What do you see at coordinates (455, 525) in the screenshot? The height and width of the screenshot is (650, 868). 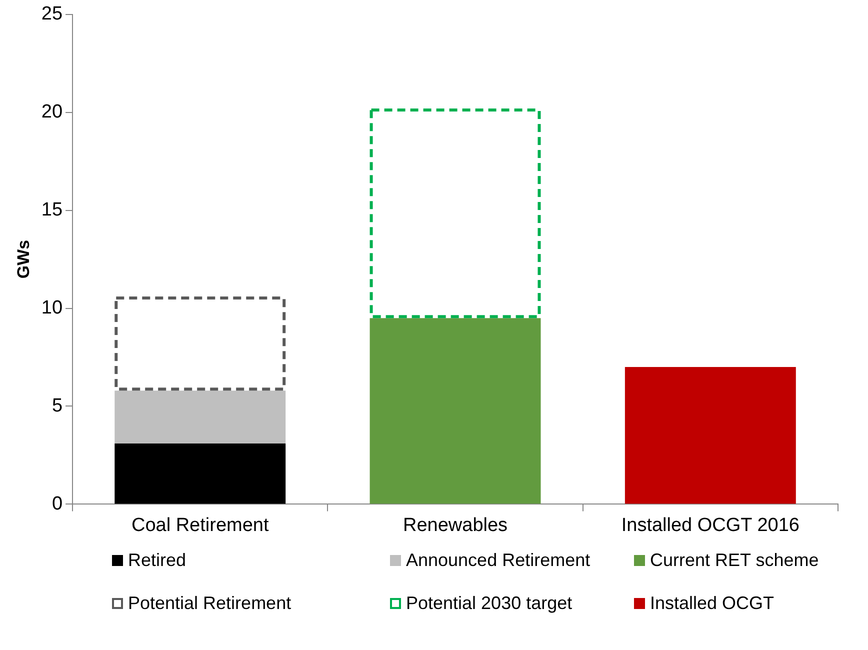 I see `x-tick-label: Renewables` at bounding box center [455, 525].